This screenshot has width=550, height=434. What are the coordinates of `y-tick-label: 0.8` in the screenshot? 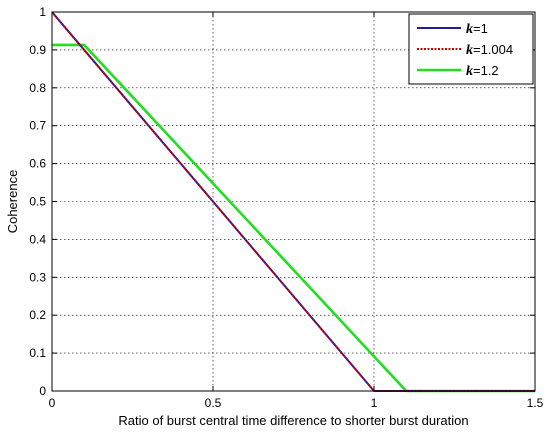 It's located at (37, 88).